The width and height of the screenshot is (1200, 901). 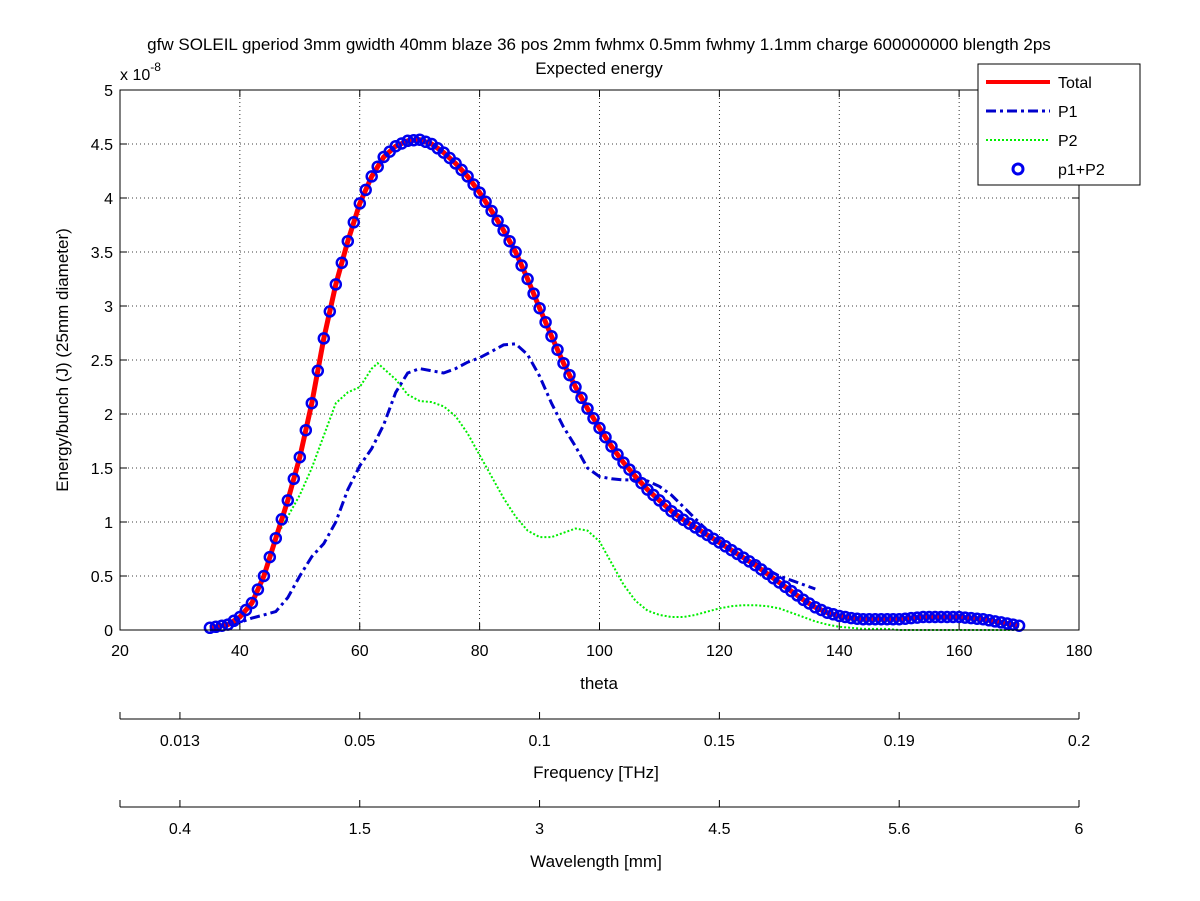 What do you see at coordinates (1075, 83) in the screenshot?
I see `legend-total-label: Total` at bounding box center [1075, 83].